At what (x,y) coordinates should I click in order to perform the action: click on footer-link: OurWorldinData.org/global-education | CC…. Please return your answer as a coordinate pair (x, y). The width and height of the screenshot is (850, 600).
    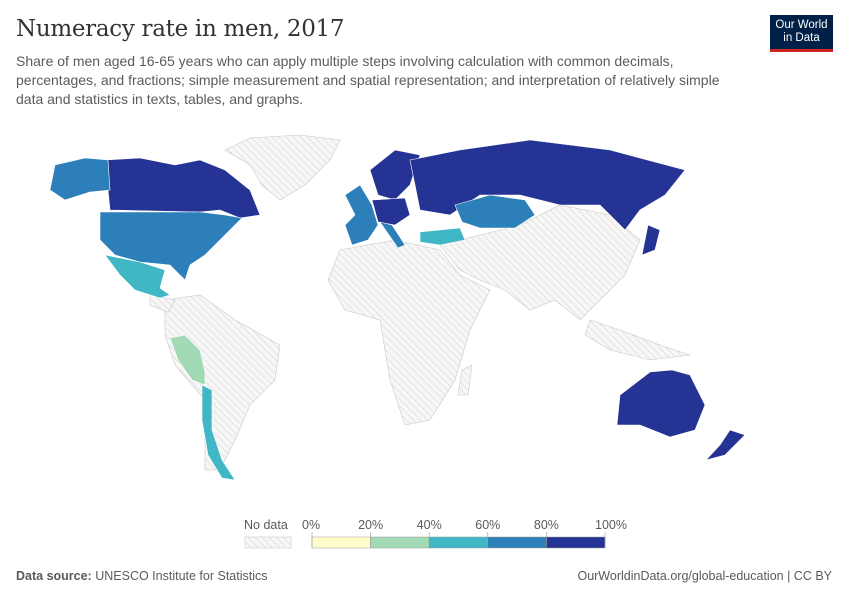
    Looking at the image, I should click on (704, 576).